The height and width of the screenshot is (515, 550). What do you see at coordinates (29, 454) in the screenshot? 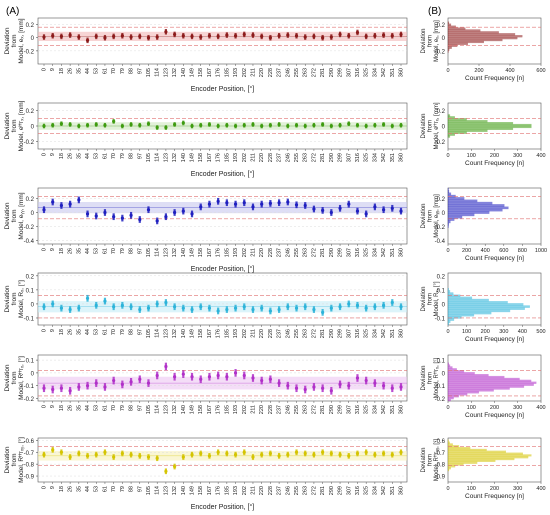
I see `y-tick-label: -0.7` at bounding box center [29, 454].